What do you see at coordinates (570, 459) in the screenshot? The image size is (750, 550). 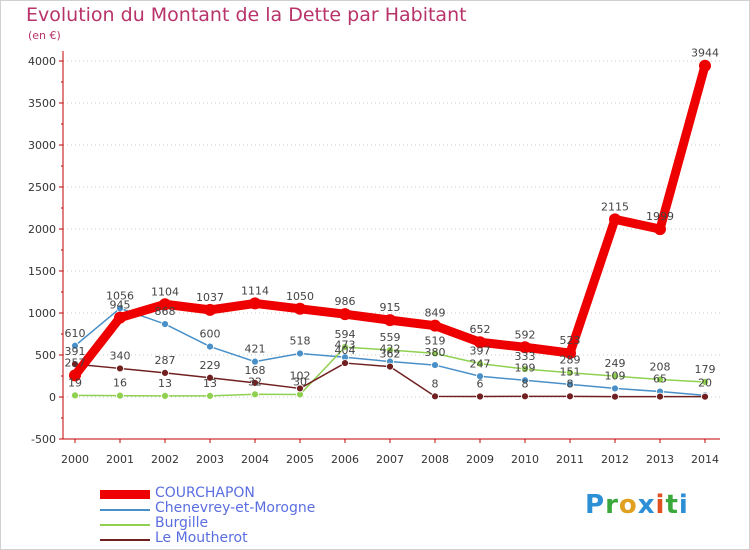 I see `x-tick-label: 2011` at bounding box center [570, 459].